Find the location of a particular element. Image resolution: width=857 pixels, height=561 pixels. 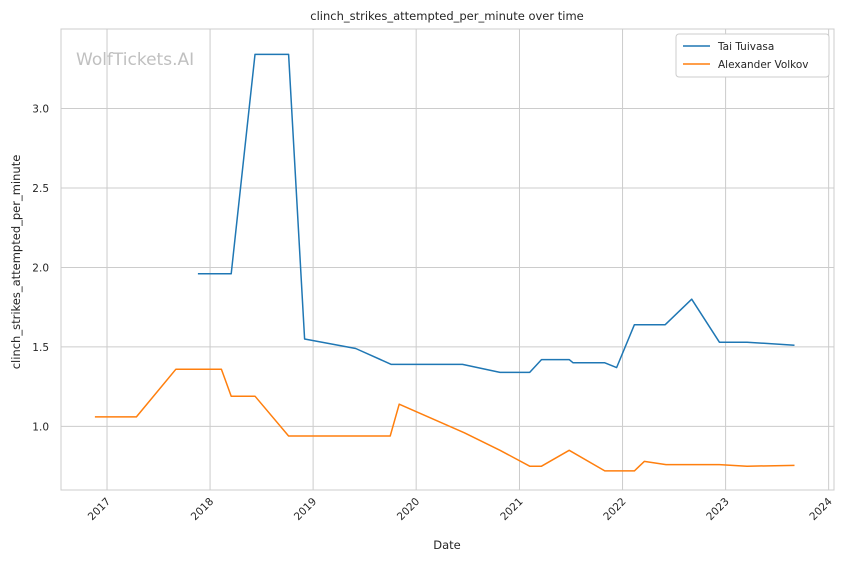

watermark-text: WolfTickets.AI is located at coordinates (135, 60).